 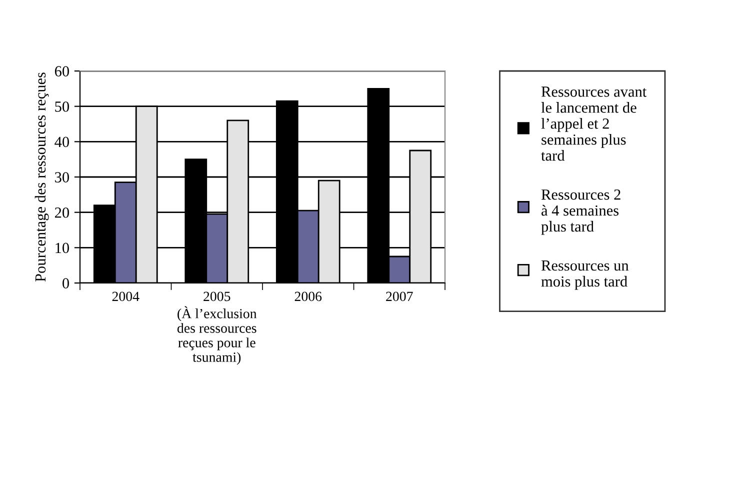 I want to click on y-tick-label: 40, so click(x=61, y=142).